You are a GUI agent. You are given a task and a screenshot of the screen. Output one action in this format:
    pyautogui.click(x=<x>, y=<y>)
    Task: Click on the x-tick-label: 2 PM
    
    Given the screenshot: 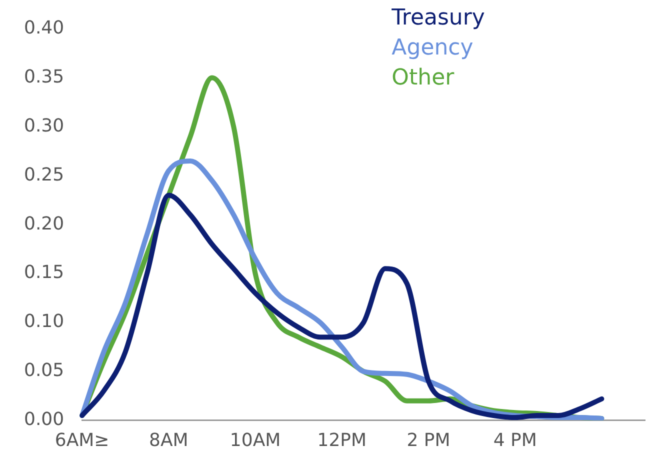 What is the action you would take?
    pyautogui.click(x=428, y=440)
    